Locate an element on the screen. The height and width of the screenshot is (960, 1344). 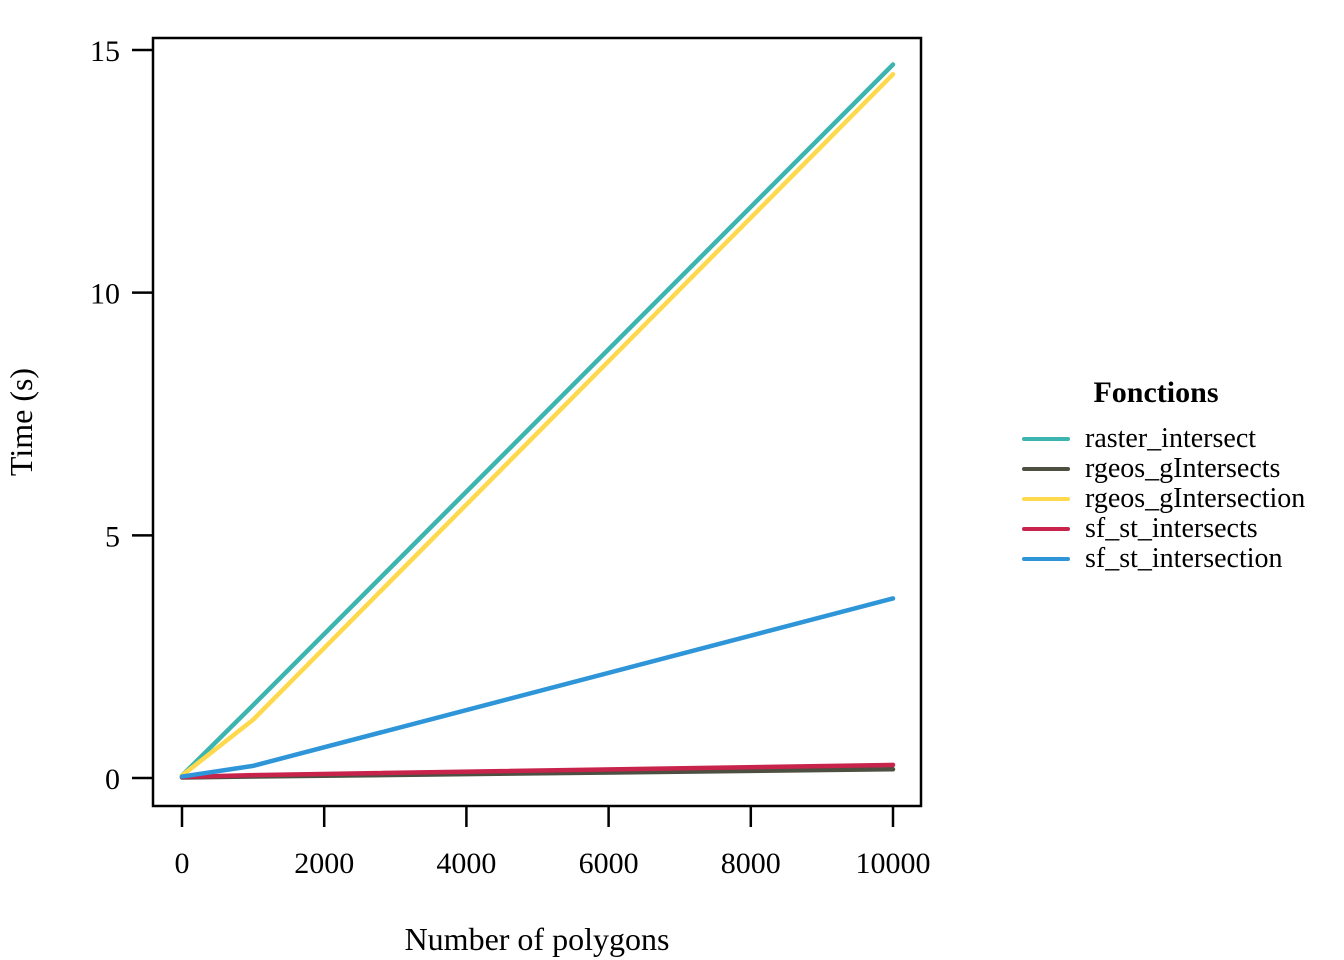
legend-label: sf_st_intersection is located at coordinates (1184, 558).